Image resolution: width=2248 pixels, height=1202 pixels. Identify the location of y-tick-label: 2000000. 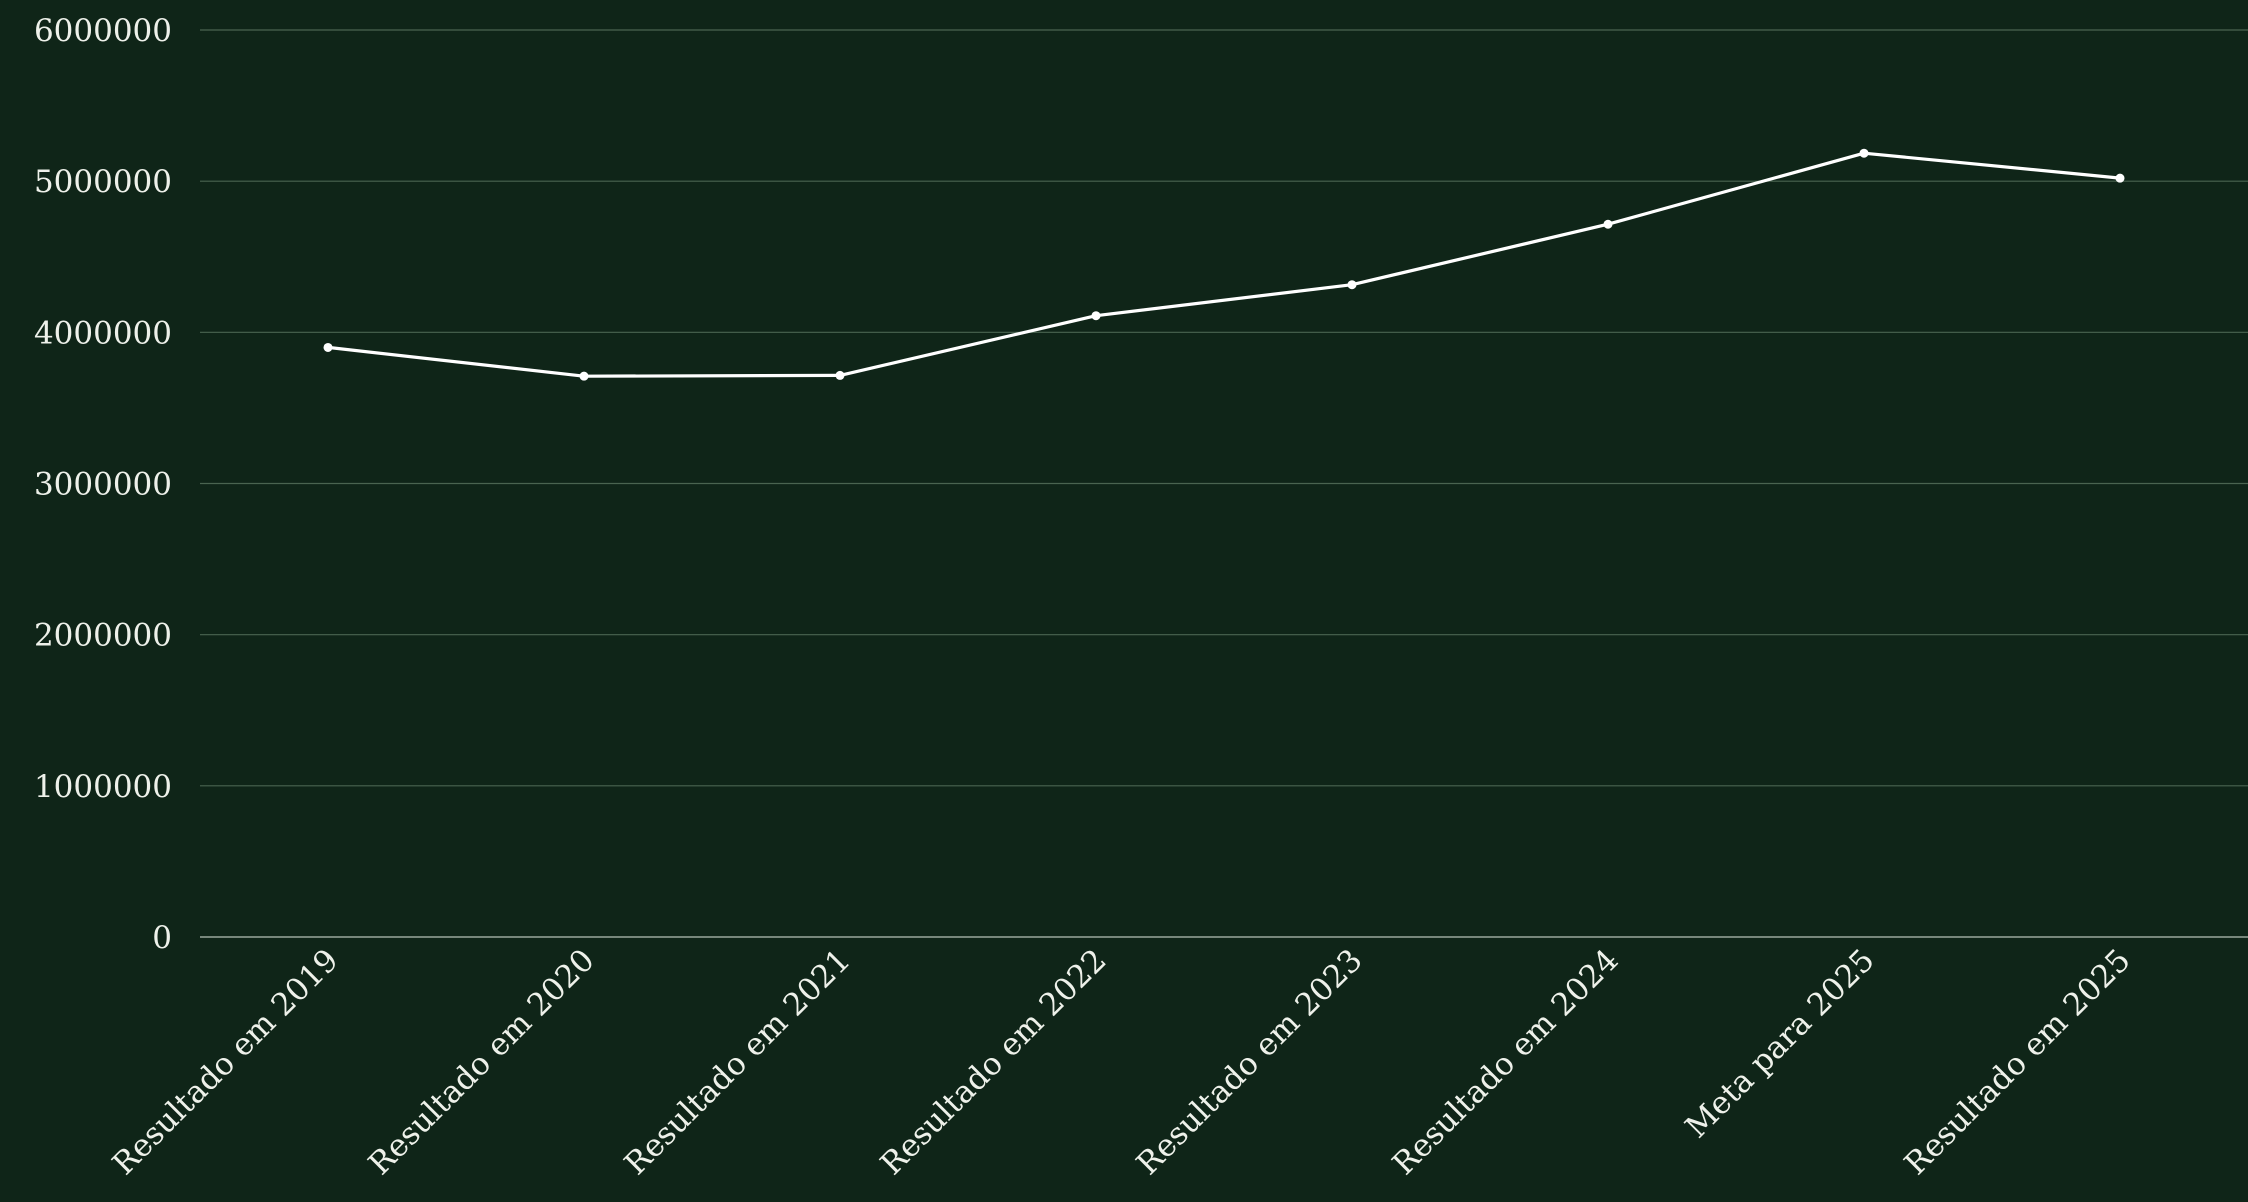
(103, 636).